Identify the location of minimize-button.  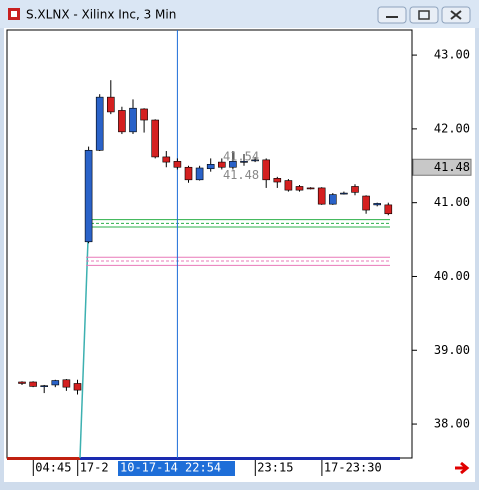
(392, 15).